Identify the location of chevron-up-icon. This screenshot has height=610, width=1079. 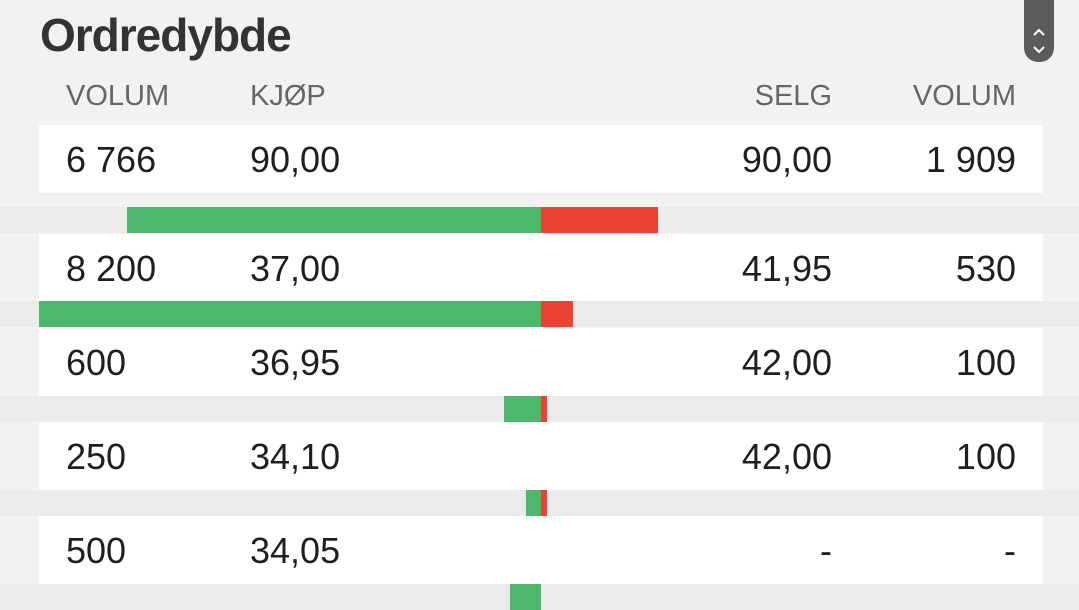
(1039, 32).